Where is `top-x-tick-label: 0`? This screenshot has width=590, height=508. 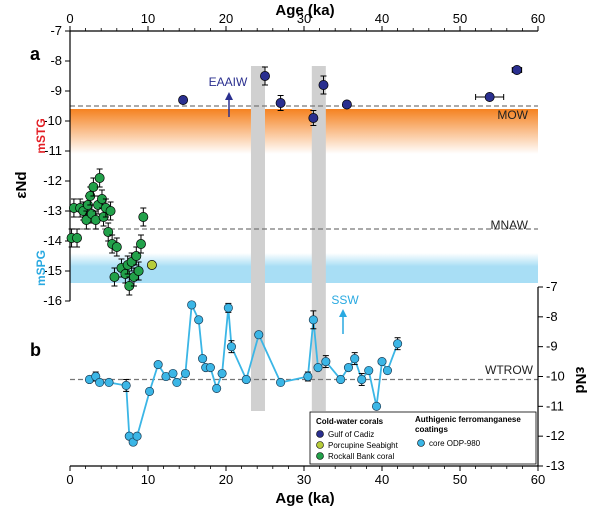
top-x-tick-label: 0 is located at coordinates (69, 18).